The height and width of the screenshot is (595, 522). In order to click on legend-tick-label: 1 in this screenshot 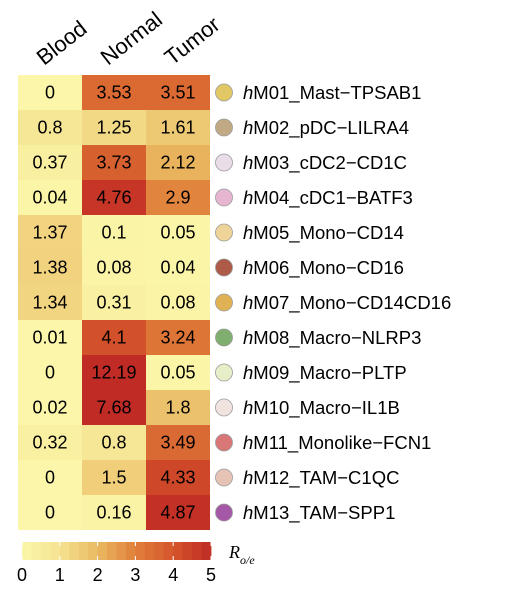, I will do `click(60, 575)`.